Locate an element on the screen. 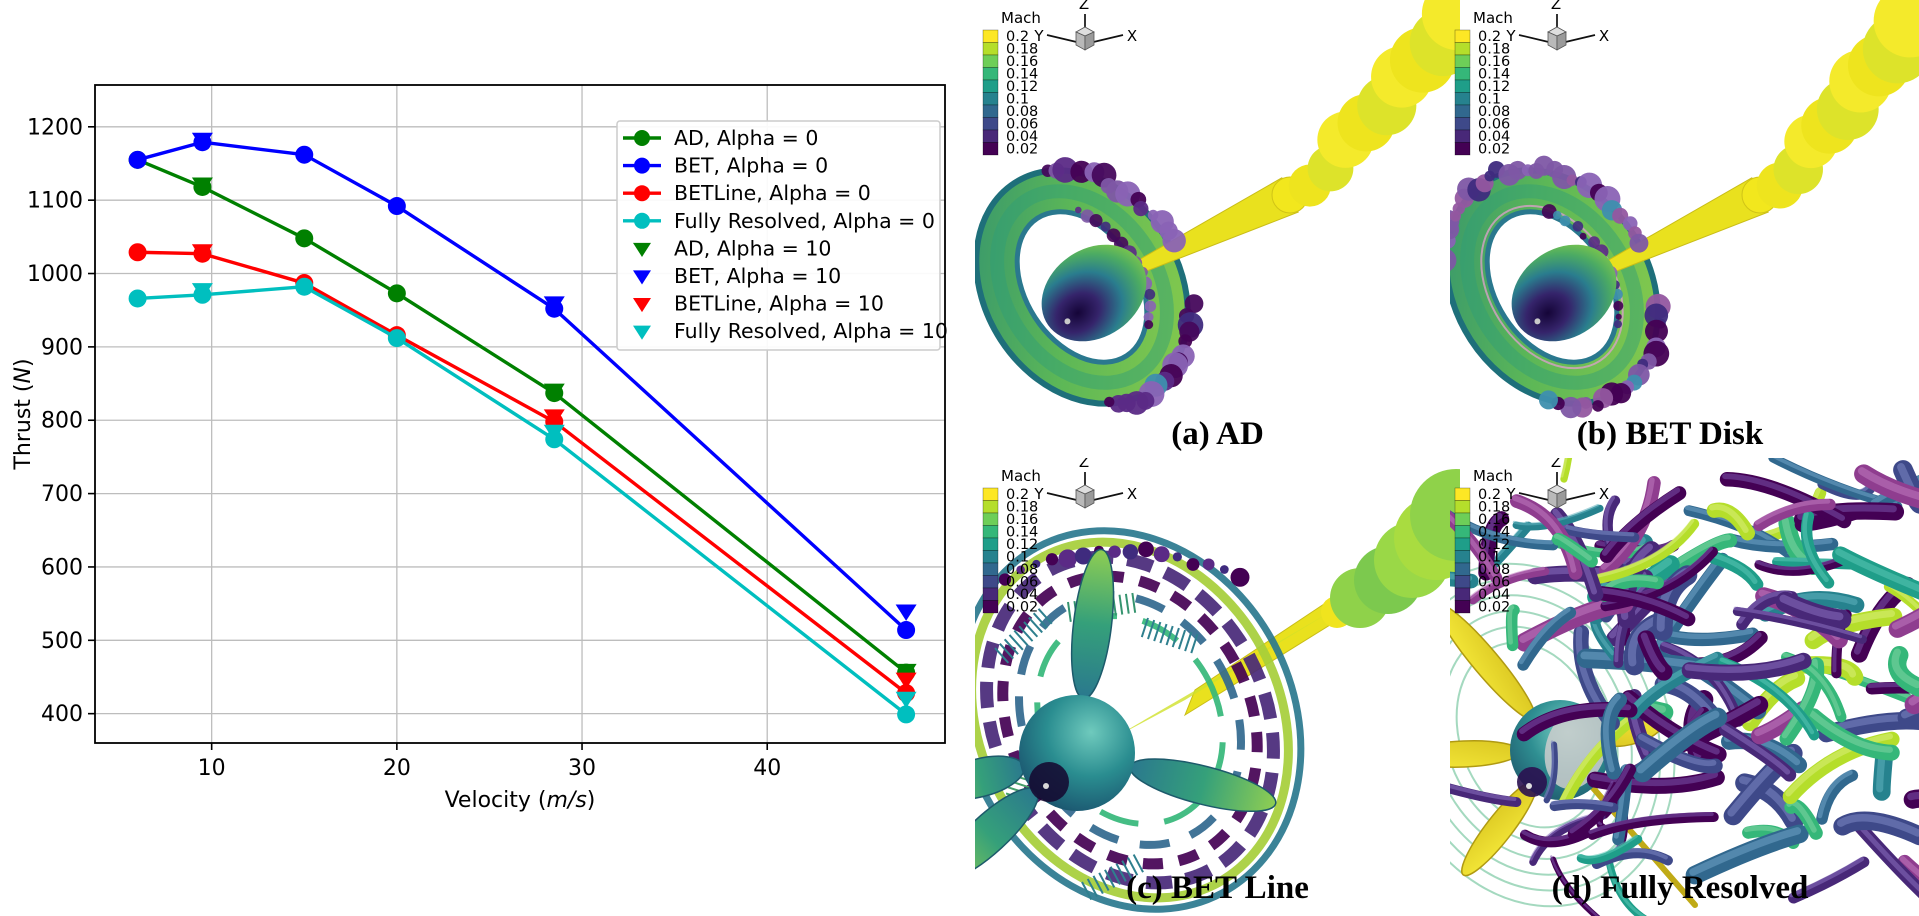  x-tick-label: 40 is located at coordinates (767, 768).